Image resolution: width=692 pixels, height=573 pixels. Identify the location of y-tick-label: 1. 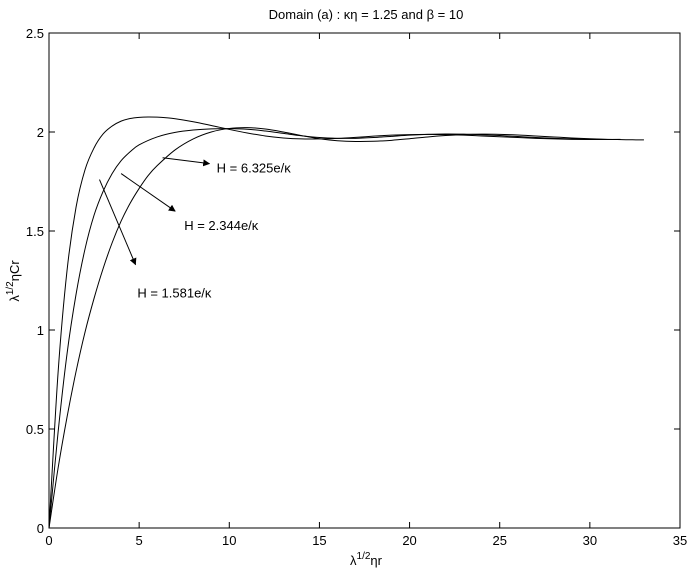
(40, 330).